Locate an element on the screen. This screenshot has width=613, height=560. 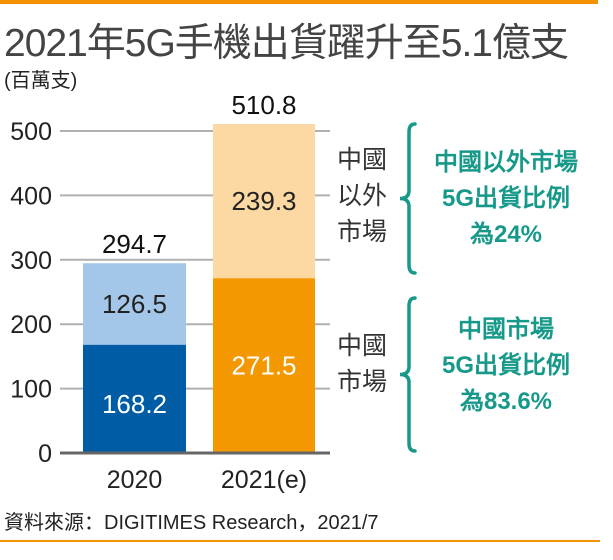
annotation-text: 中國市場 is located at coordinates (506, 329).